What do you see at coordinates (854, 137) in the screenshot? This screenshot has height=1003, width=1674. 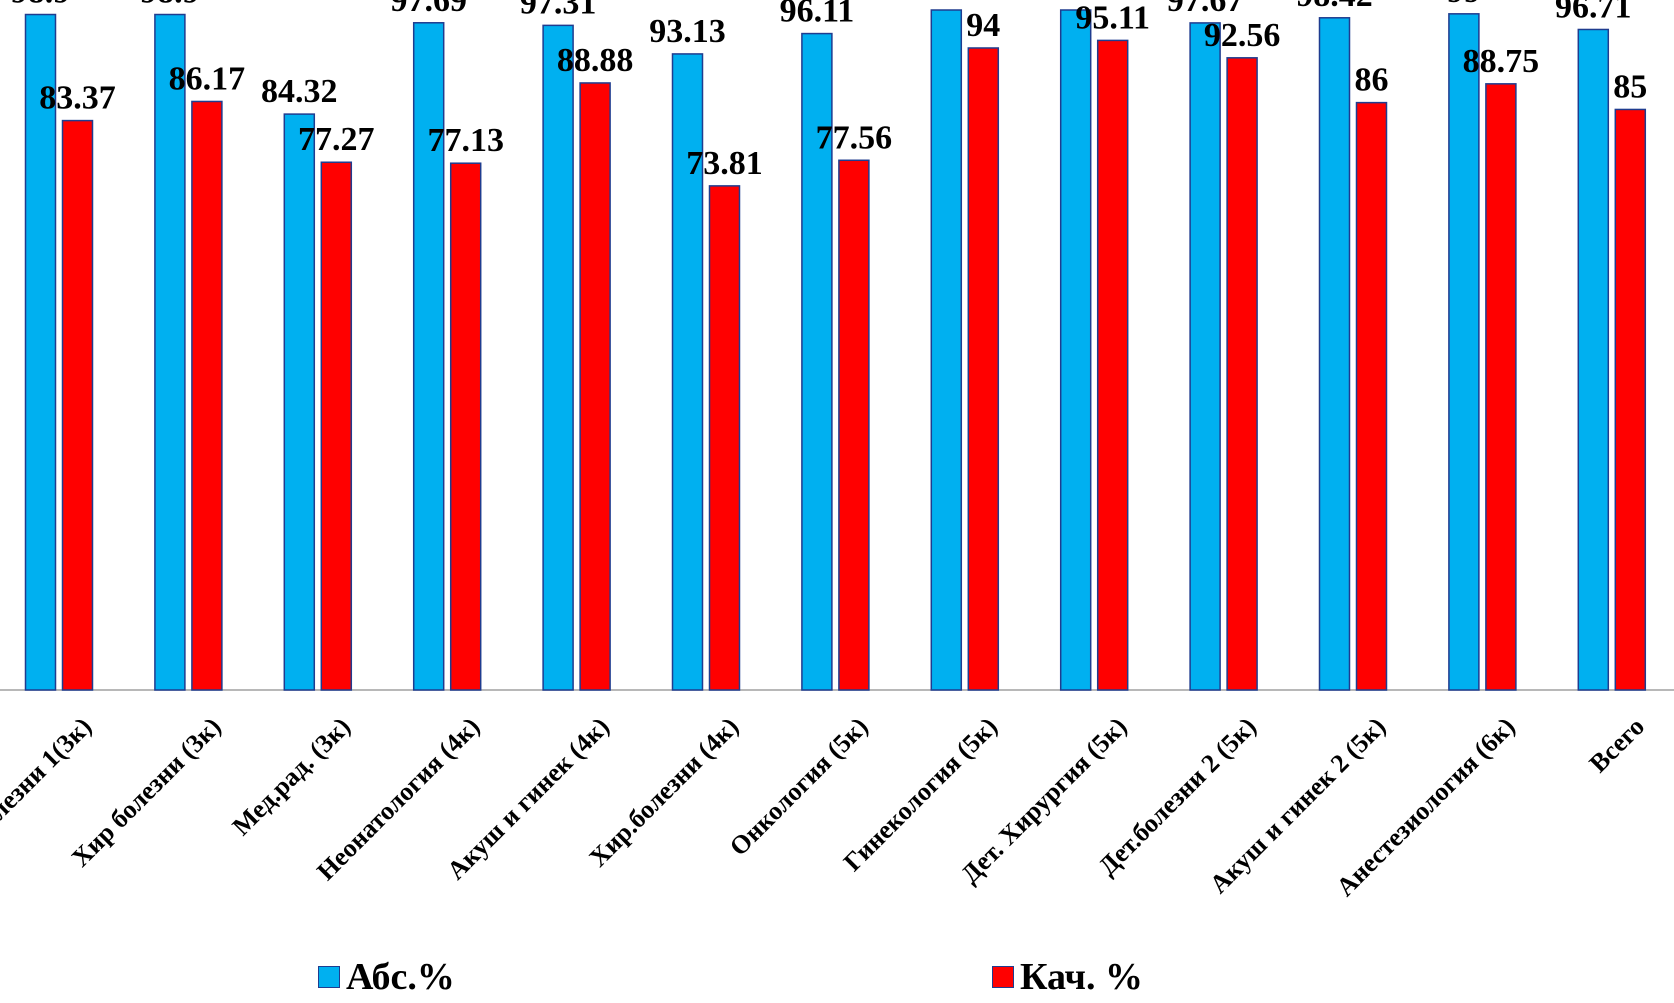 I see `value-label-kach-6: 77.56` at bounding box center [854, 137].